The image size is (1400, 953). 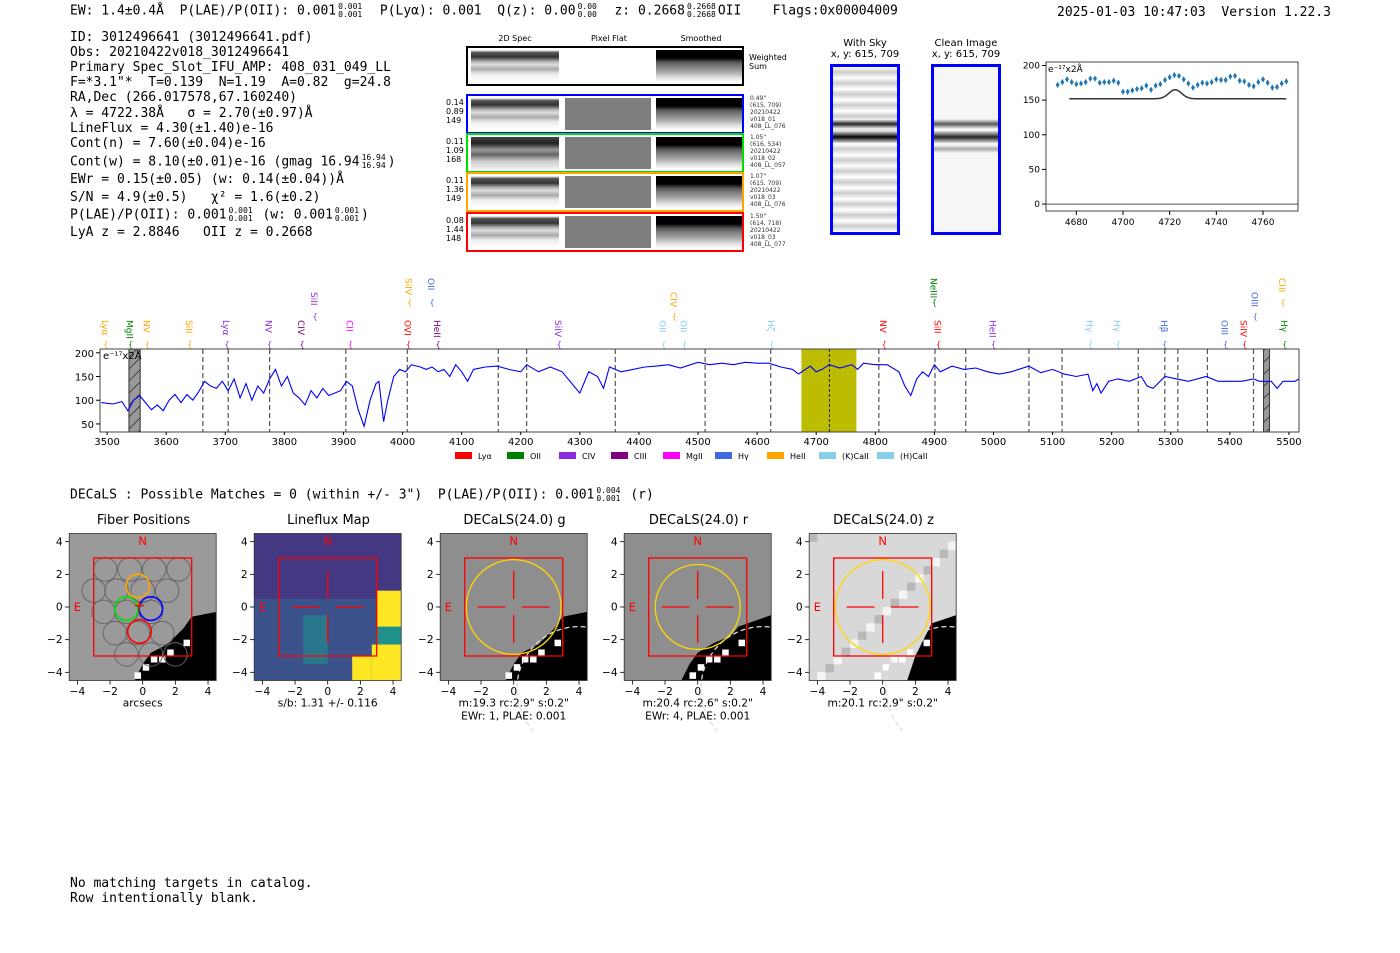 What do you see at coordinates (284, 442) in the screenshot?
I see `x-tick-label: 3800` at bounding box center [284, 442].